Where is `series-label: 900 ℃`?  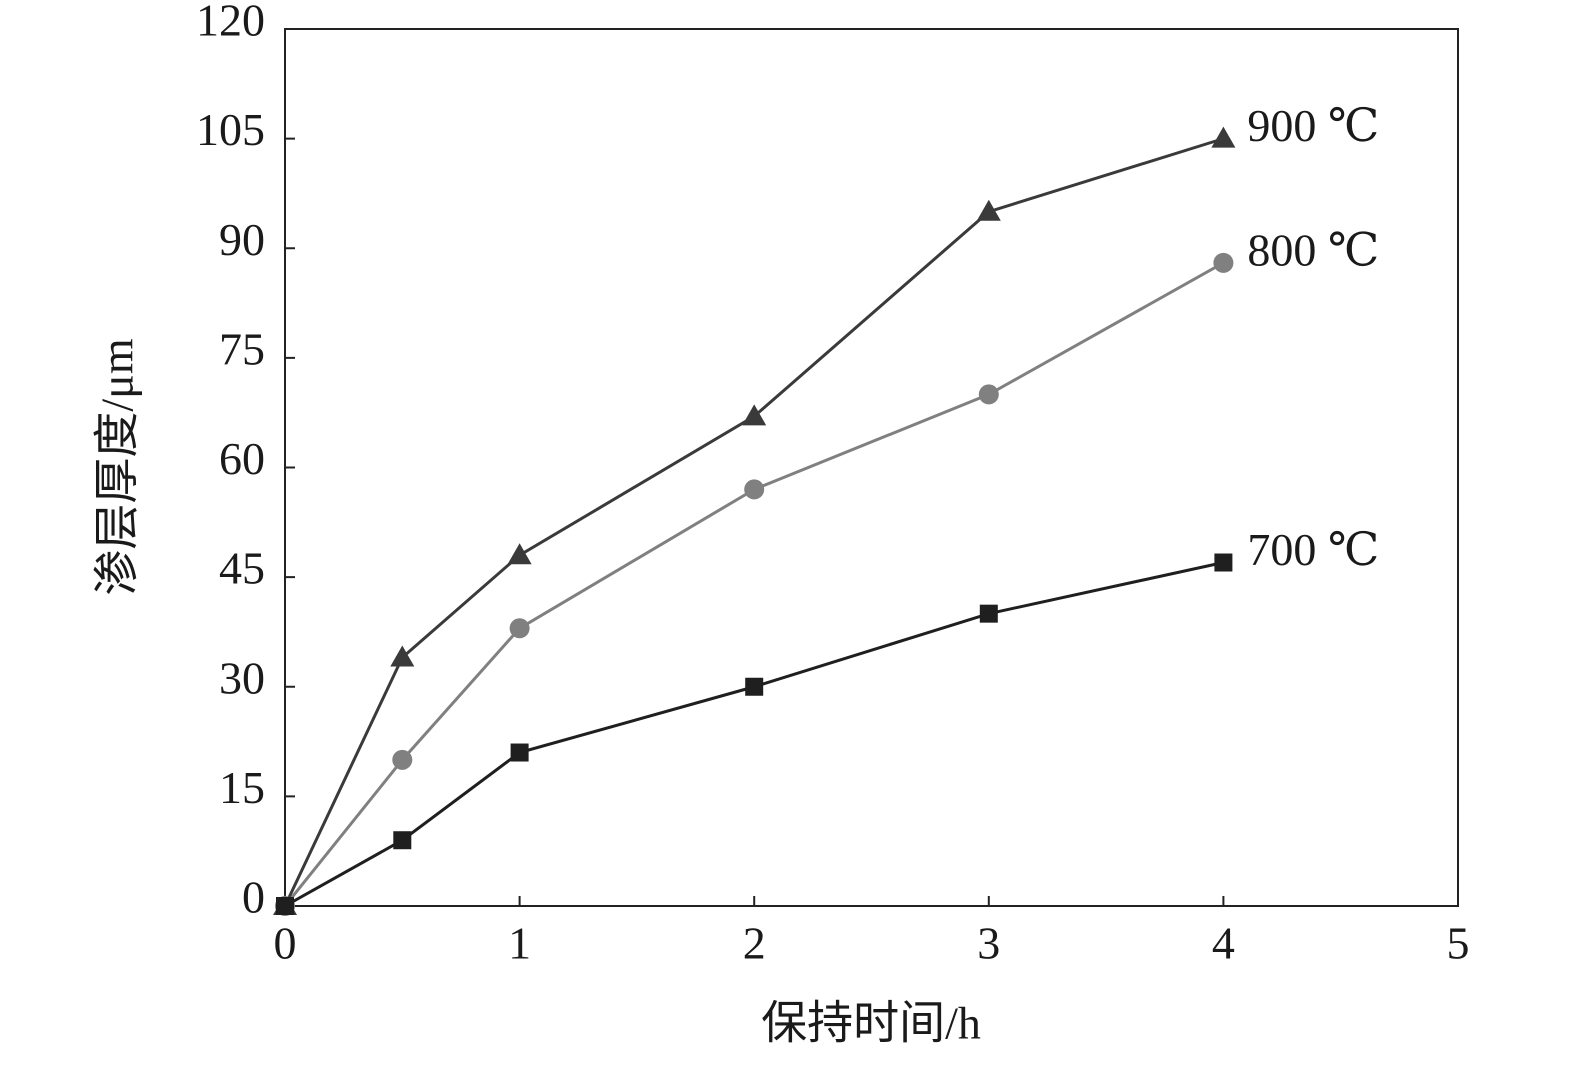 series-label: 900 ℃ is located at coordinates (1313, 125).